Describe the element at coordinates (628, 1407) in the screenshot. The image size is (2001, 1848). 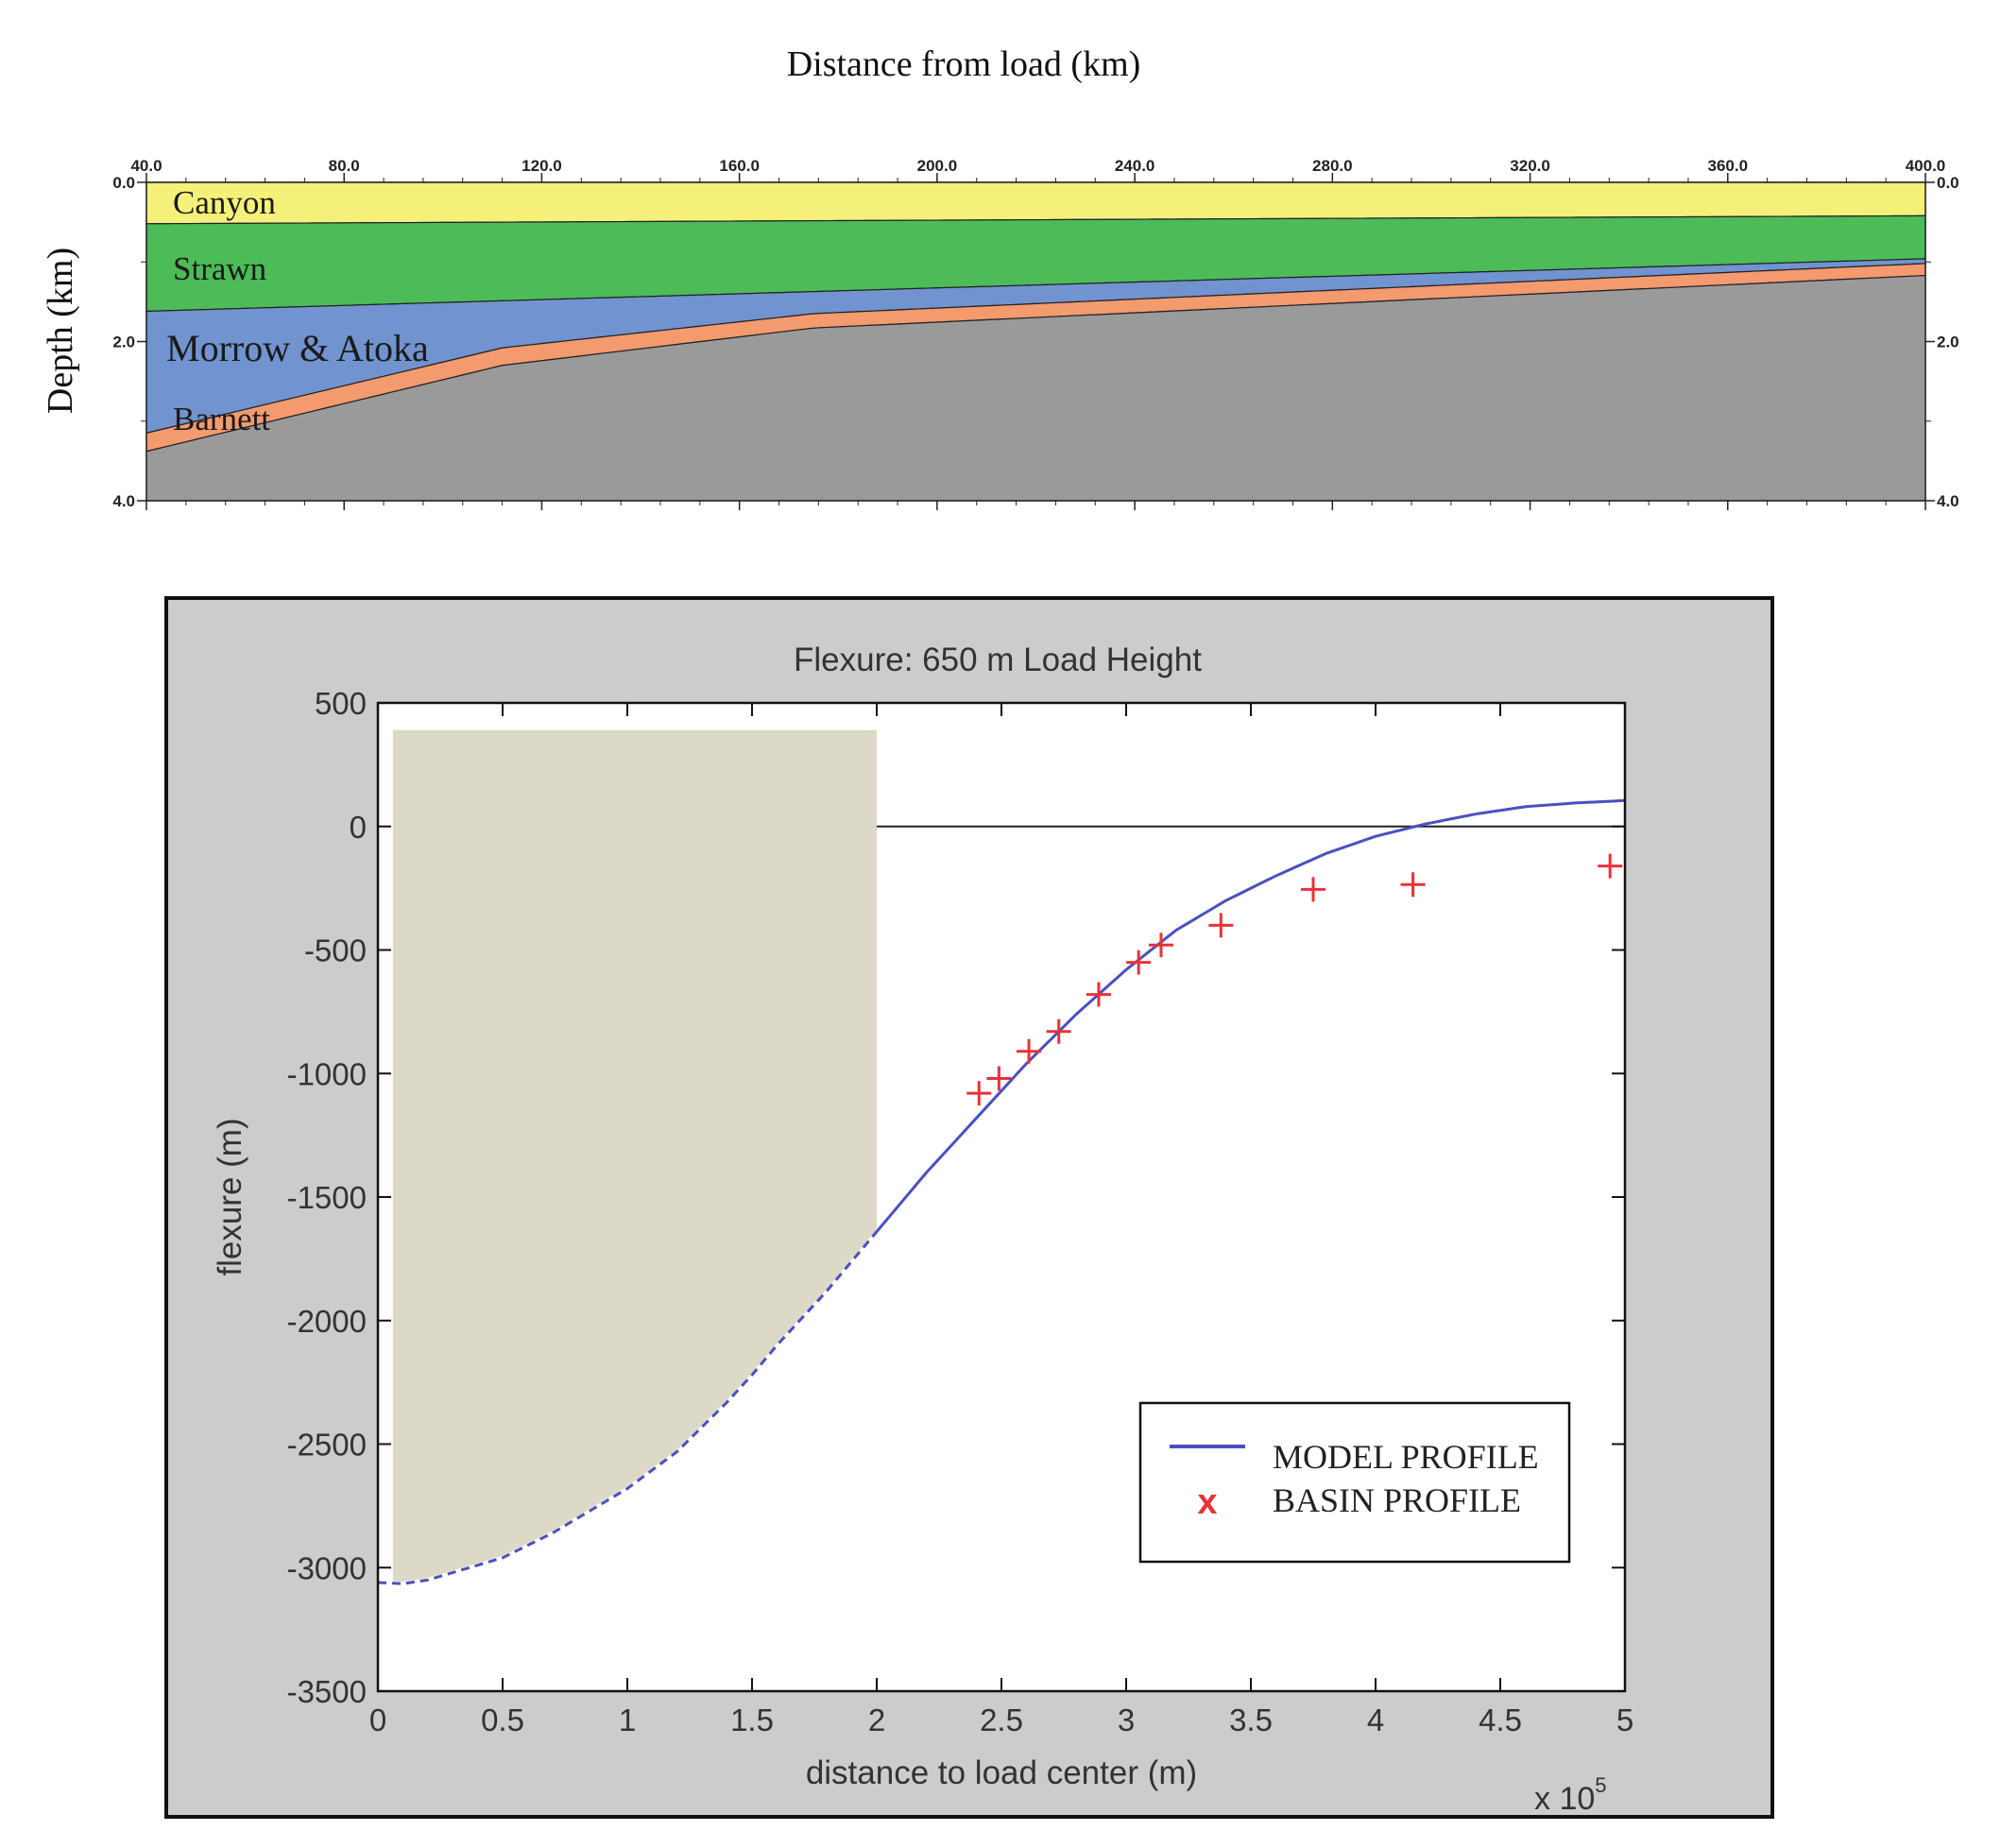
I see `model-profile-dashed` at that location.